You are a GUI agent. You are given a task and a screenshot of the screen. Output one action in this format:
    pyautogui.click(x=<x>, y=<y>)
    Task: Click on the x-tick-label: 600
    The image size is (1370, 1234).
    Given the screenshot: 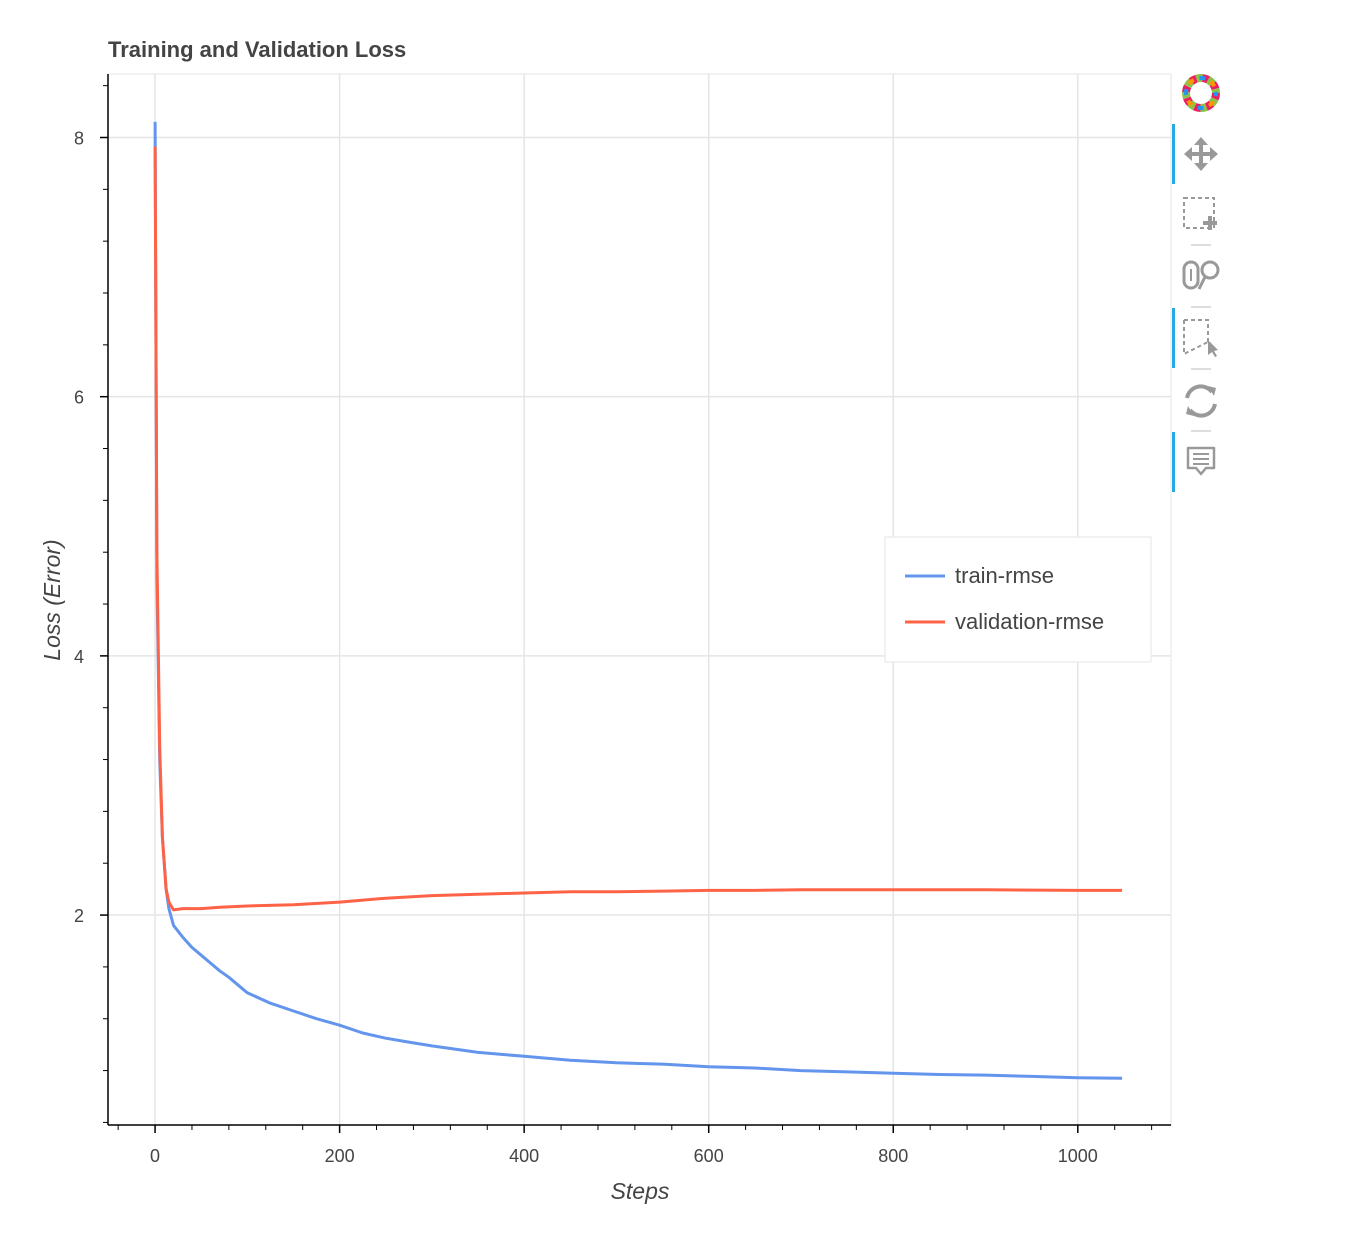 What is the action you would take?
    pyautogui.click(x=709, y=1156)
    